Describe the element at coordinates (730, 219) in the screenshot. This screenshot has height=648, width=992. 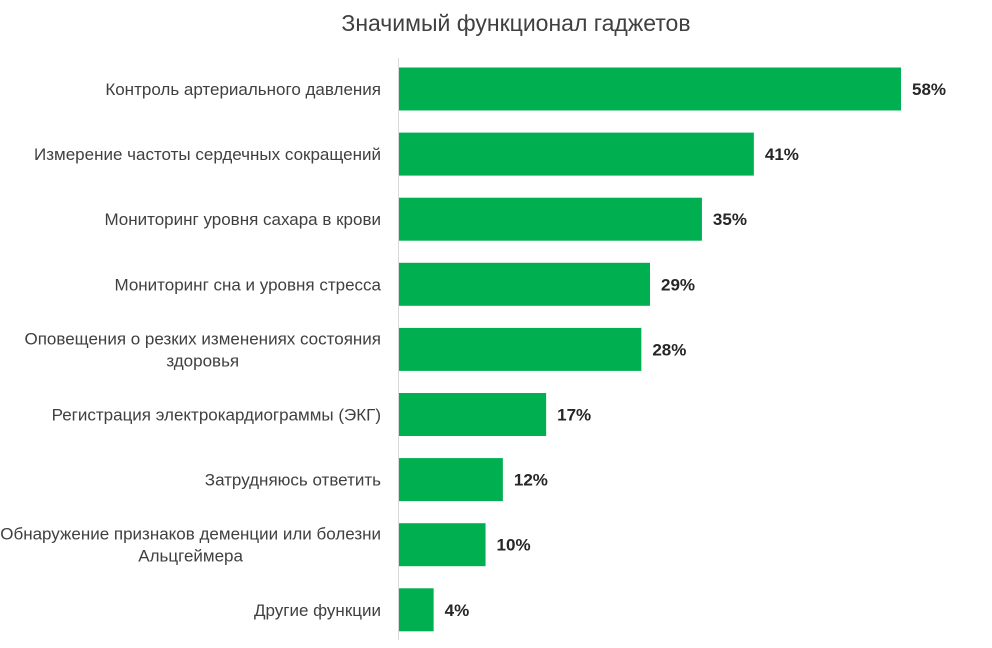
I see `data-label-3: 35%` at that location.